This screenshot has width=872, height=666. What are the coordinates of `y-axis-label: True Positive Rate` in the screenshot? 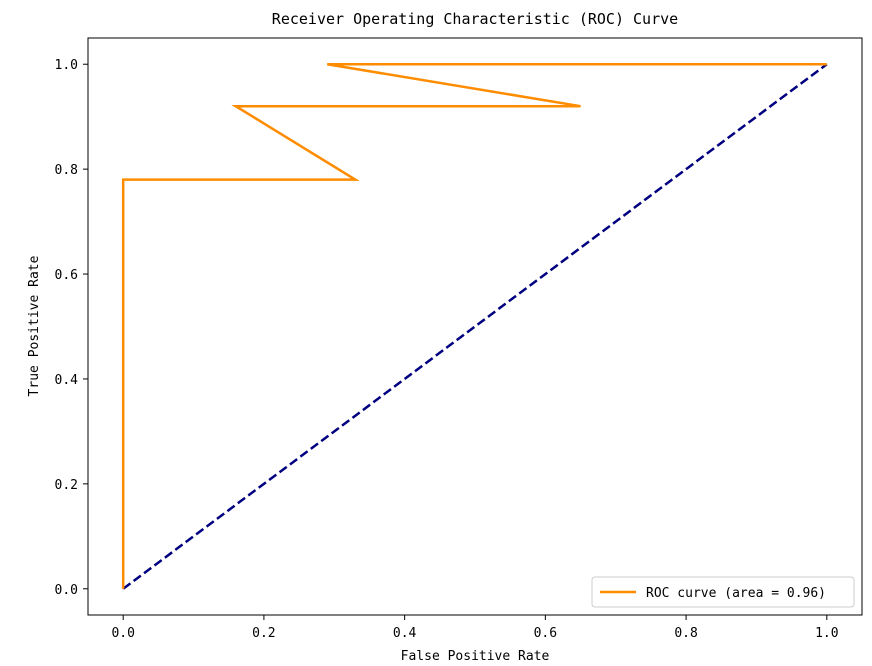 It's located at (34, 325).